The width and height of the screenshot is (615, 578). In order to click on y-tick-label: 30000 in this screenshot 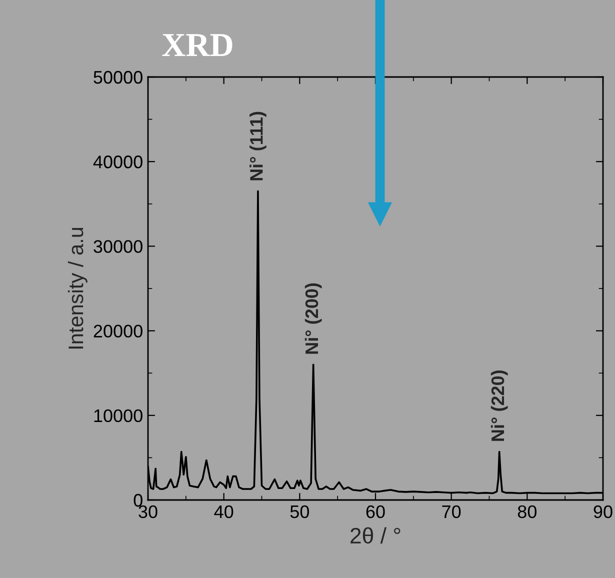, I will do `click(118, 246)`.